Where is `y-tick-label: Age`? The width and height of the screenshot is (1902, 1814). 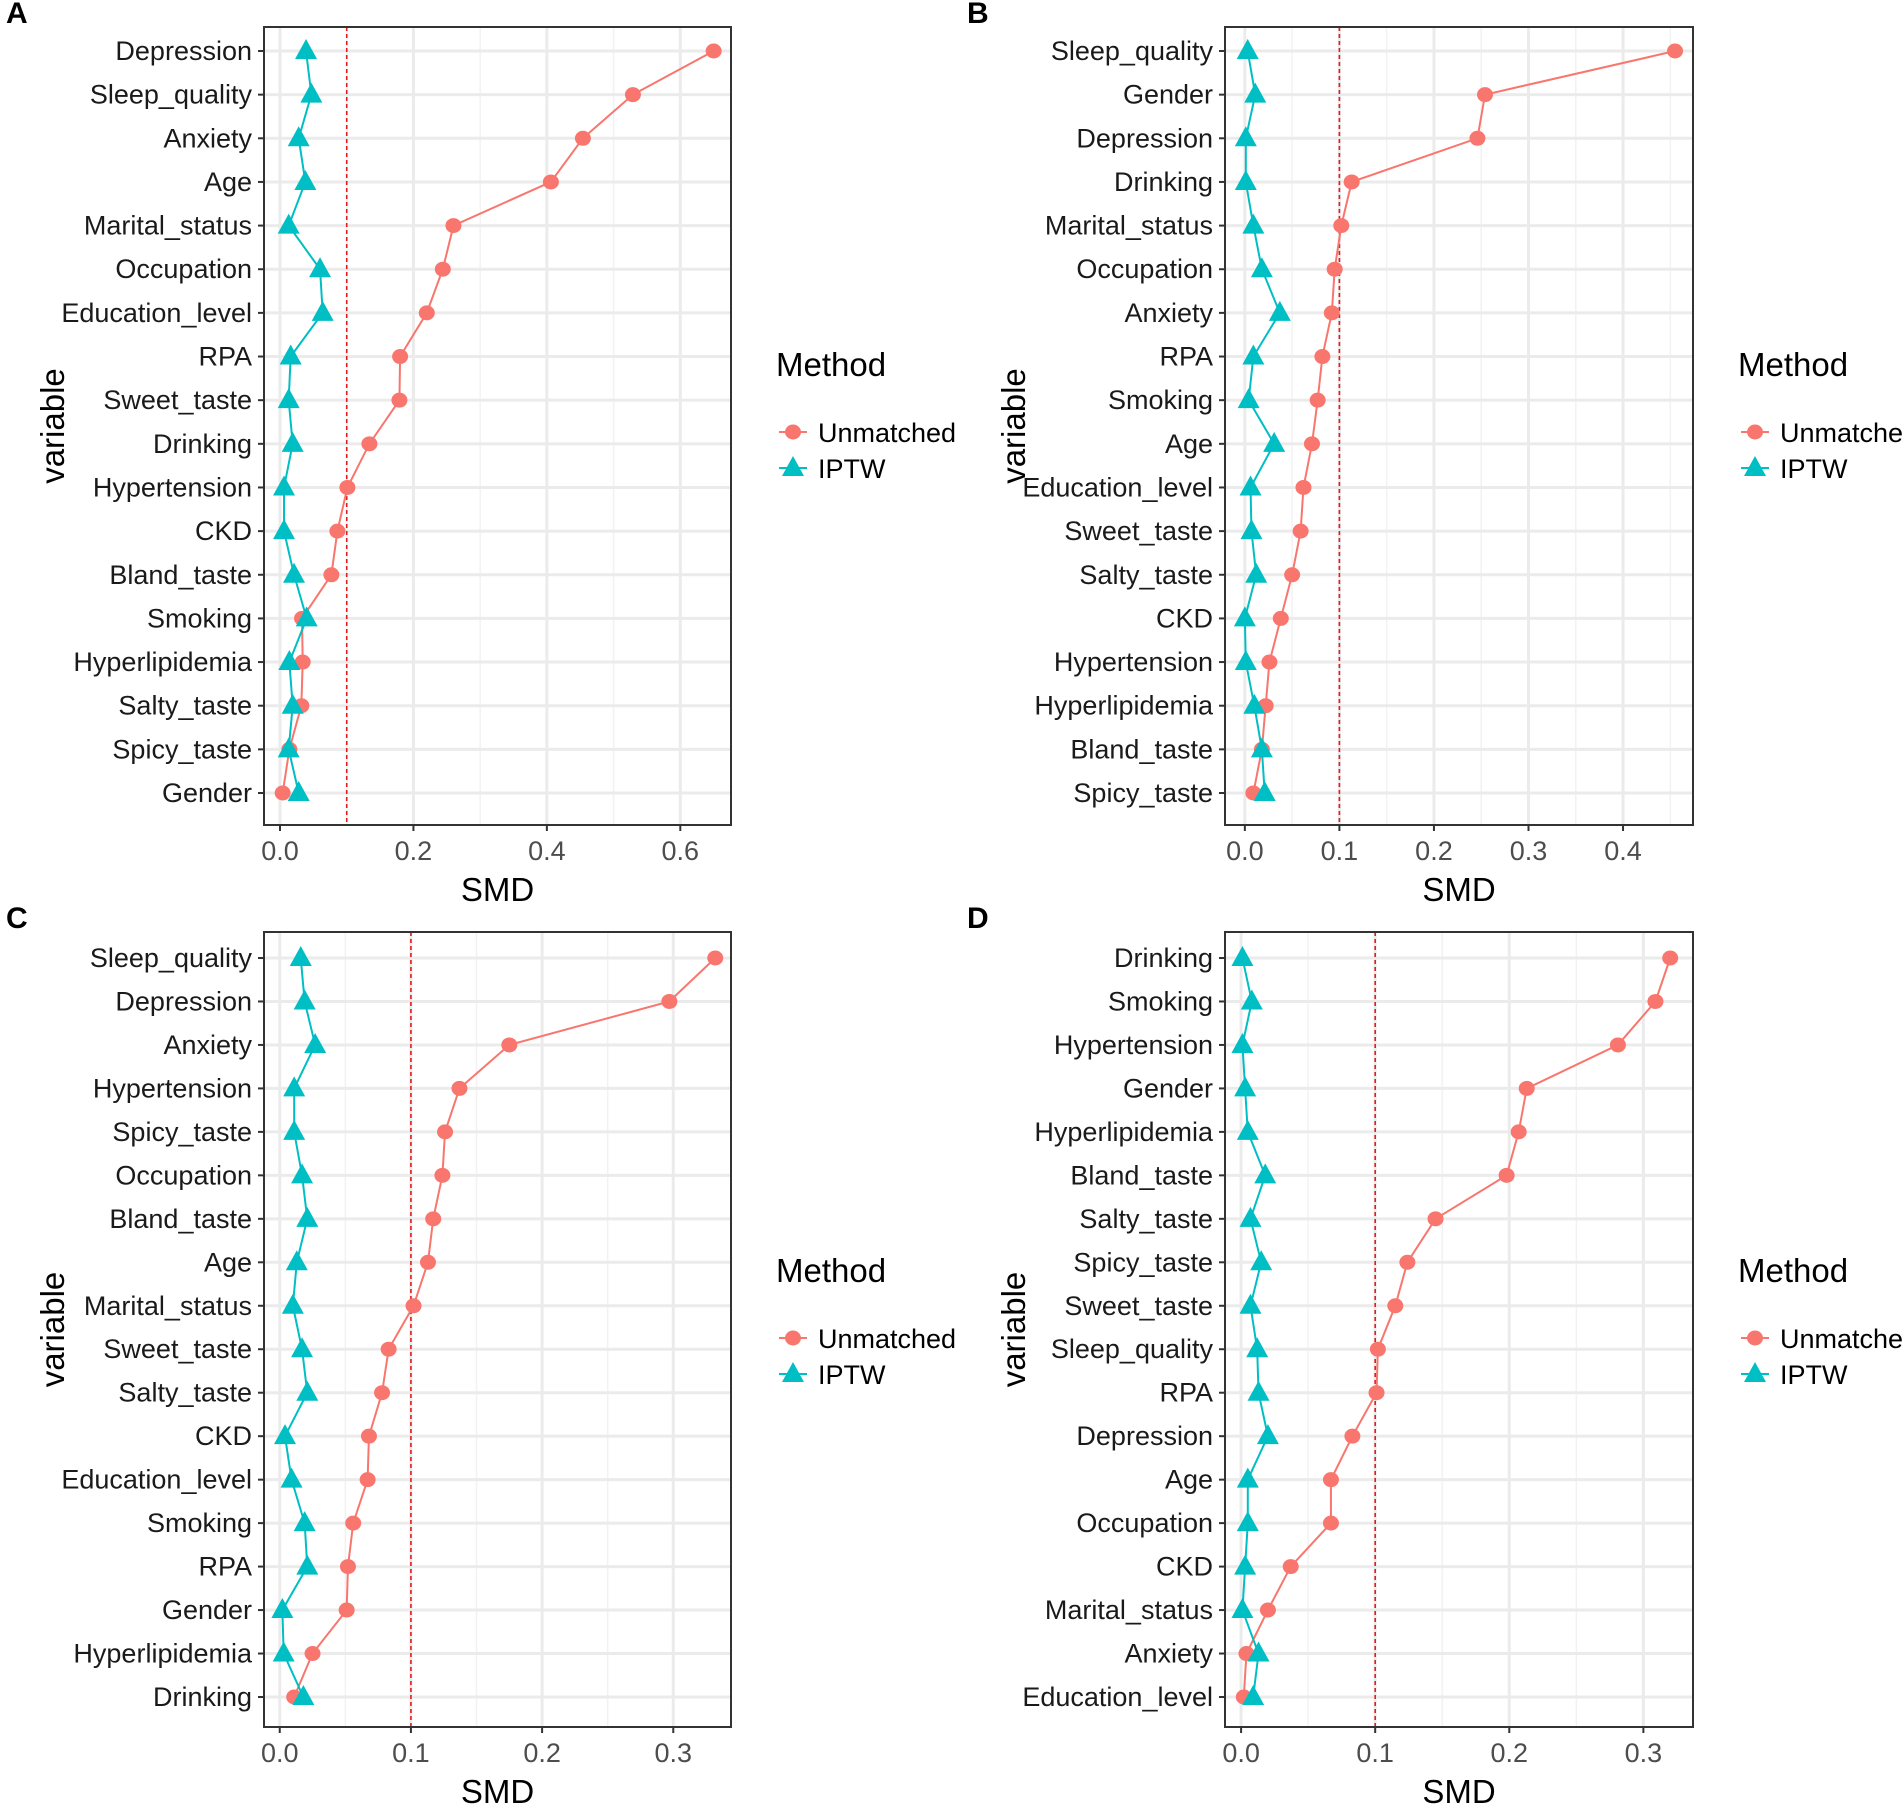
y-tick-label: Age is located at coordinates (1189, 1480).